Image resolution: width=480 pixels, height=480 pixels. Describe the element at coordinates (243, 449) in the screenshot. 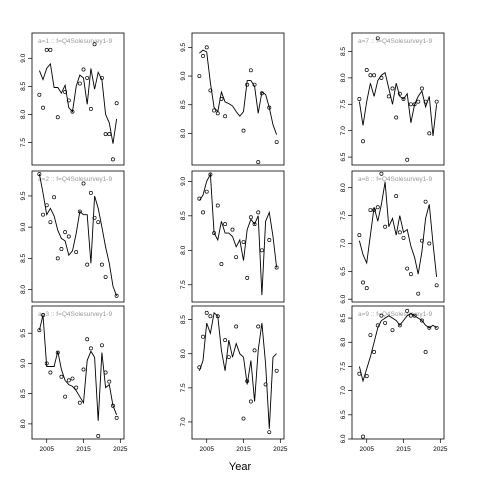

I see `x-tick-label: 2015` at that location.